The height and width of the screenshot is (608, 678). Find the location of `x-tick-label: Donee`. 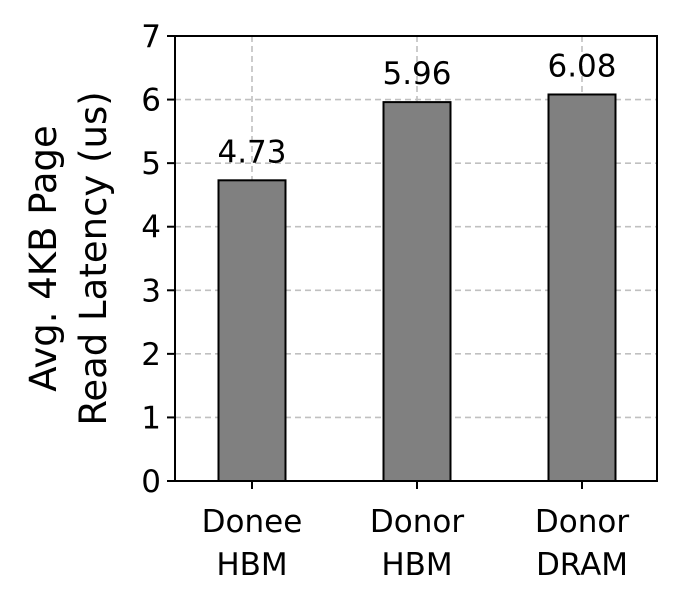

x-tick-label: Donee is located at coordinates (252, 522).